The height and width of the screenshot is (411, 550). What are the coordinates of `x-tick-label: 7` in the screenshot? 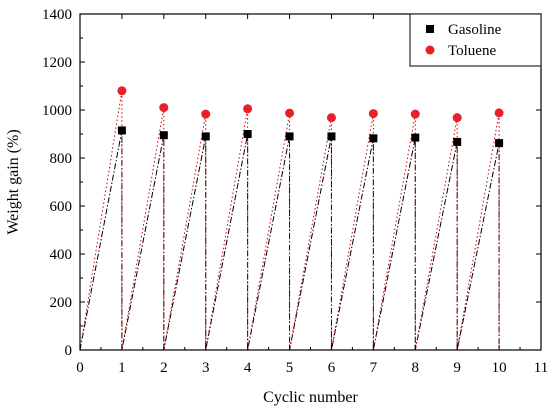 It's located at (374, 368).